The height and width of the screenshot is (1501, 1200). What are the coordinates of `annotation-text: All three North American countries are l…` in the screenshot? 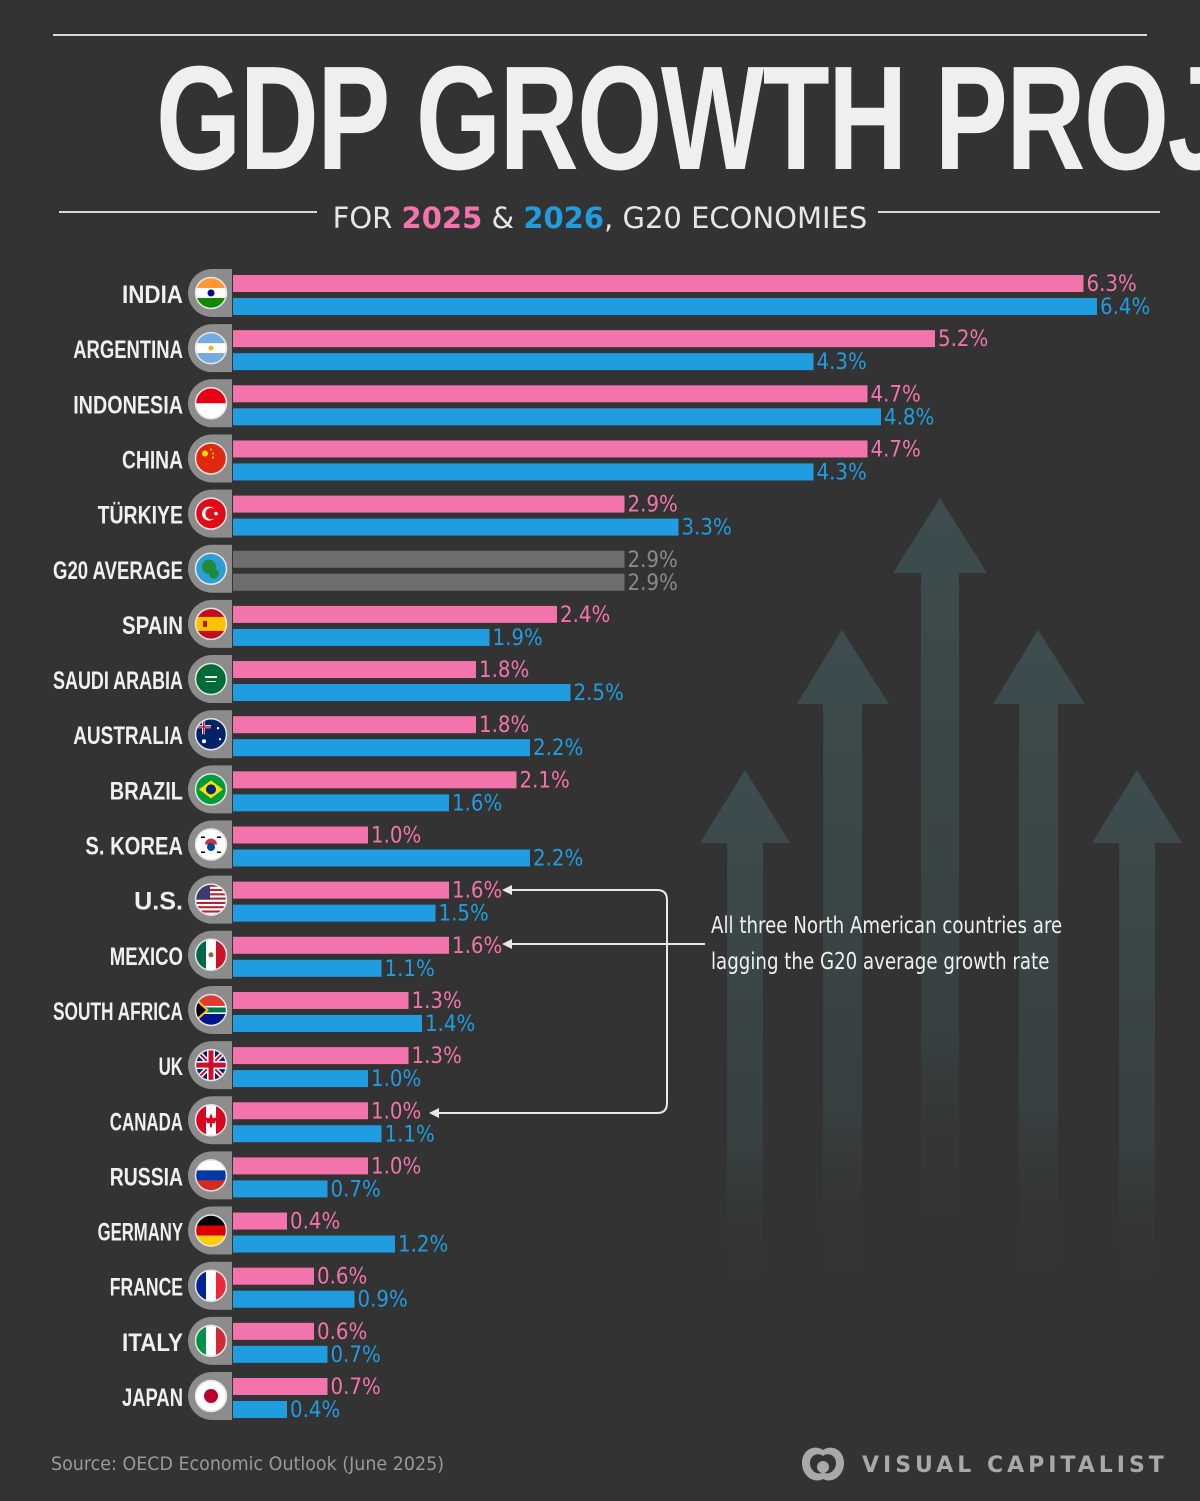 It's located at (904, 944).